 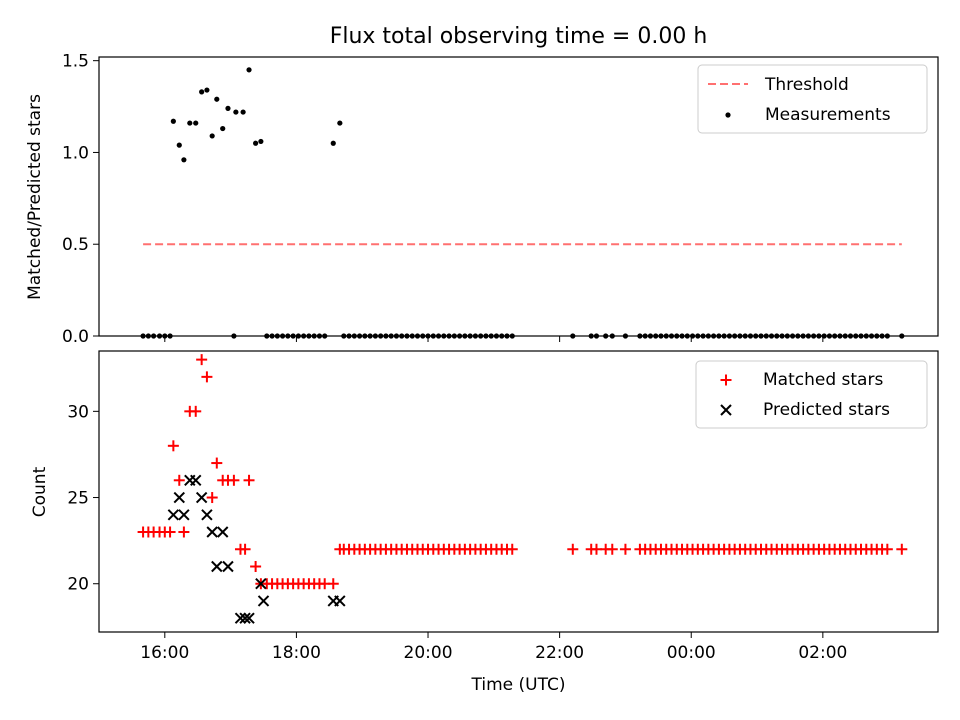 I want to click on bottom-x-tick-label: 16:00, so click(x=164, y=653).